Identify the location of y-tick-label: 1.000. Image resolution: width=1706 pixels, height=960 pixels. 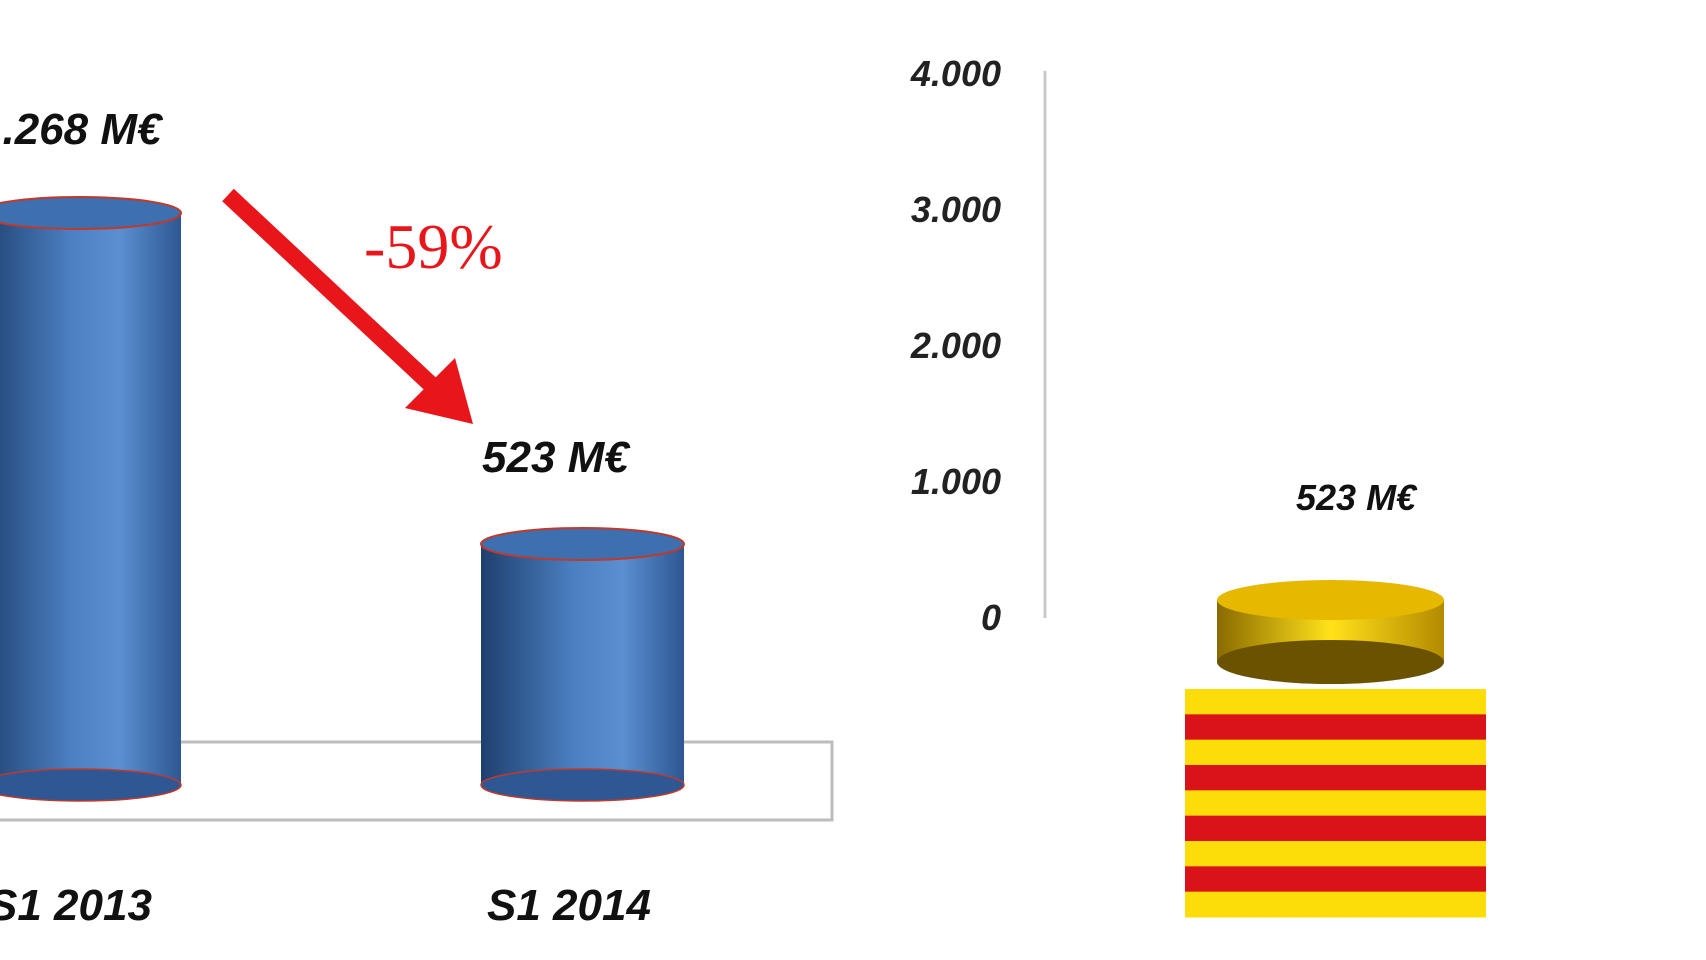
(956, 481).